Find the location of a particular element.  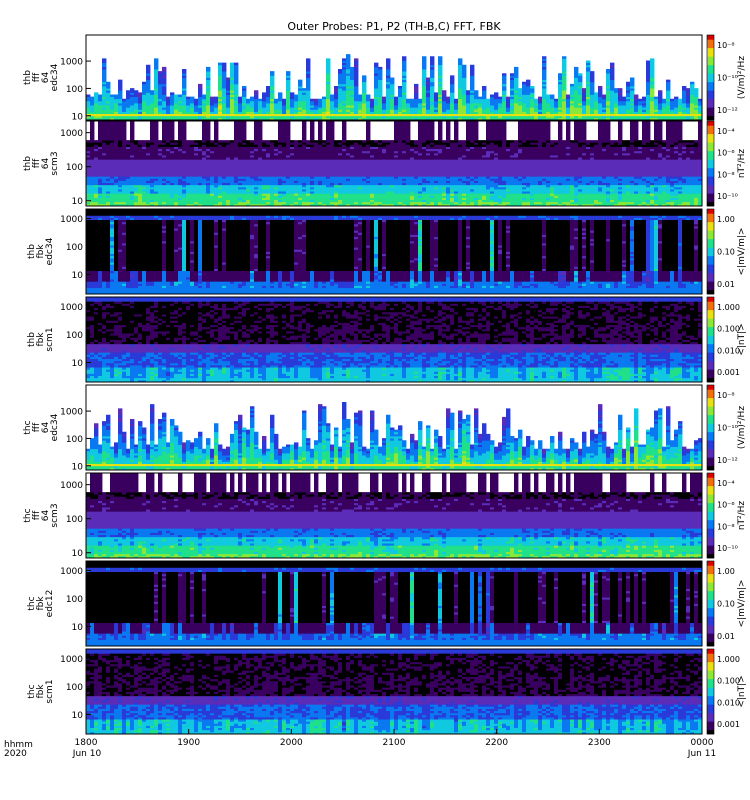

figure-title: Outer Probes: P1, P2 (TH-B,C) FFT, FBK is located at coordinates (394, 26).